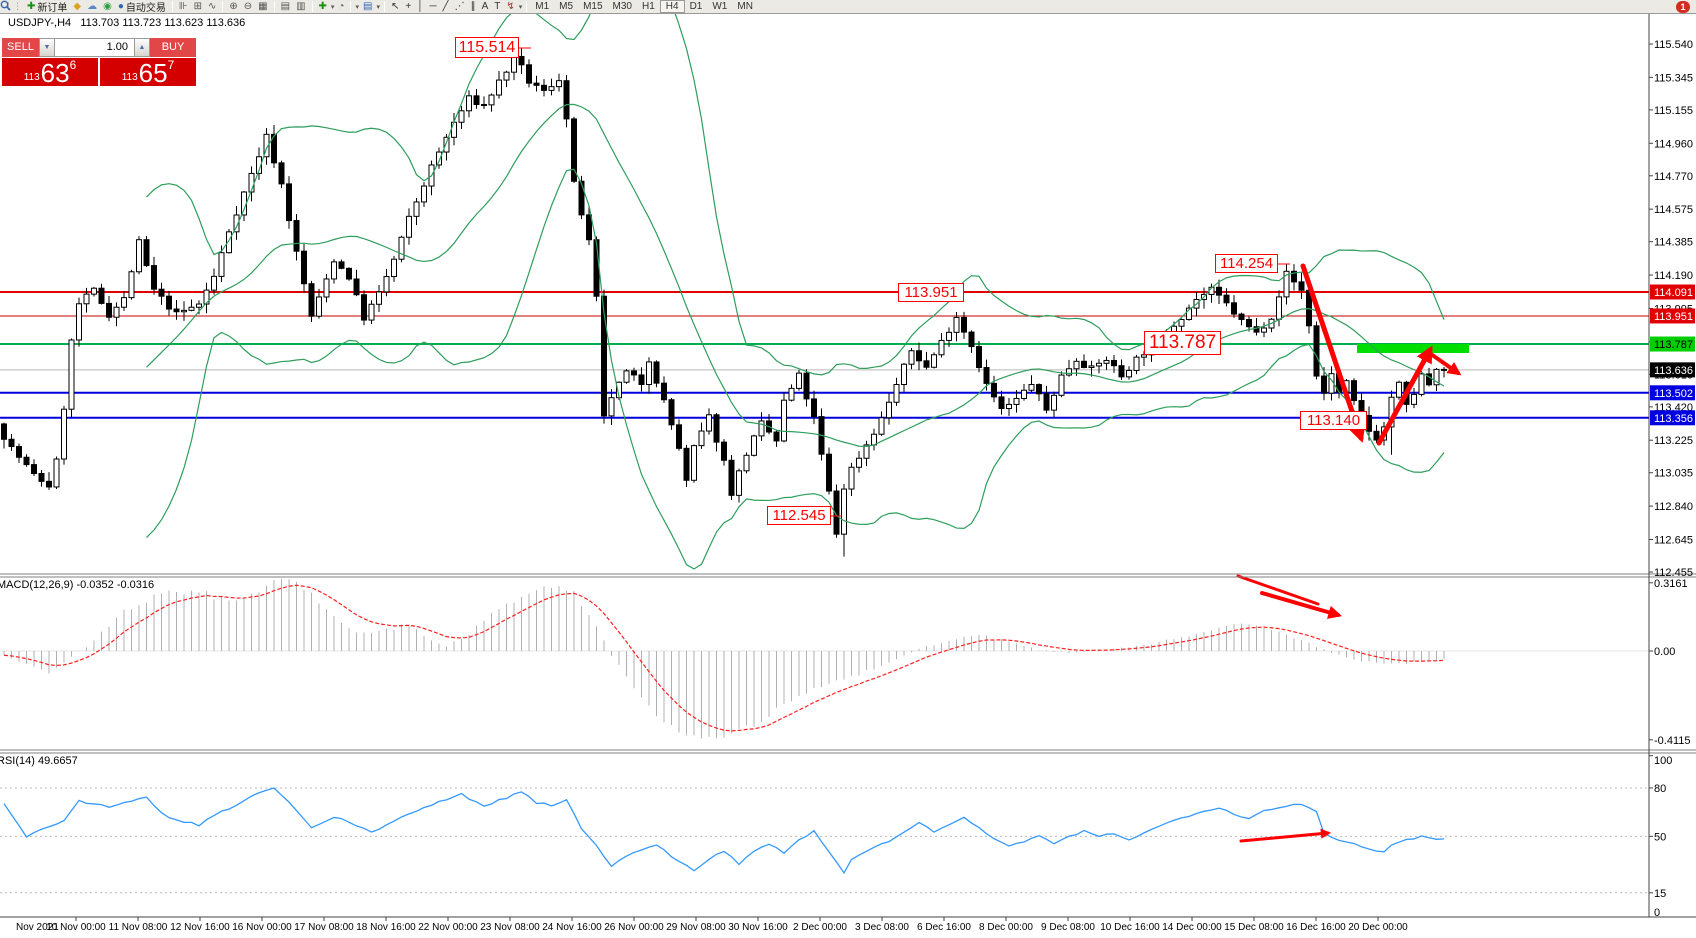 The height and width of the screenshot is (938, 1696). Describe the element at coordinates (20, 47) in the screenshot. I see `sell-button: SELL` at that location.